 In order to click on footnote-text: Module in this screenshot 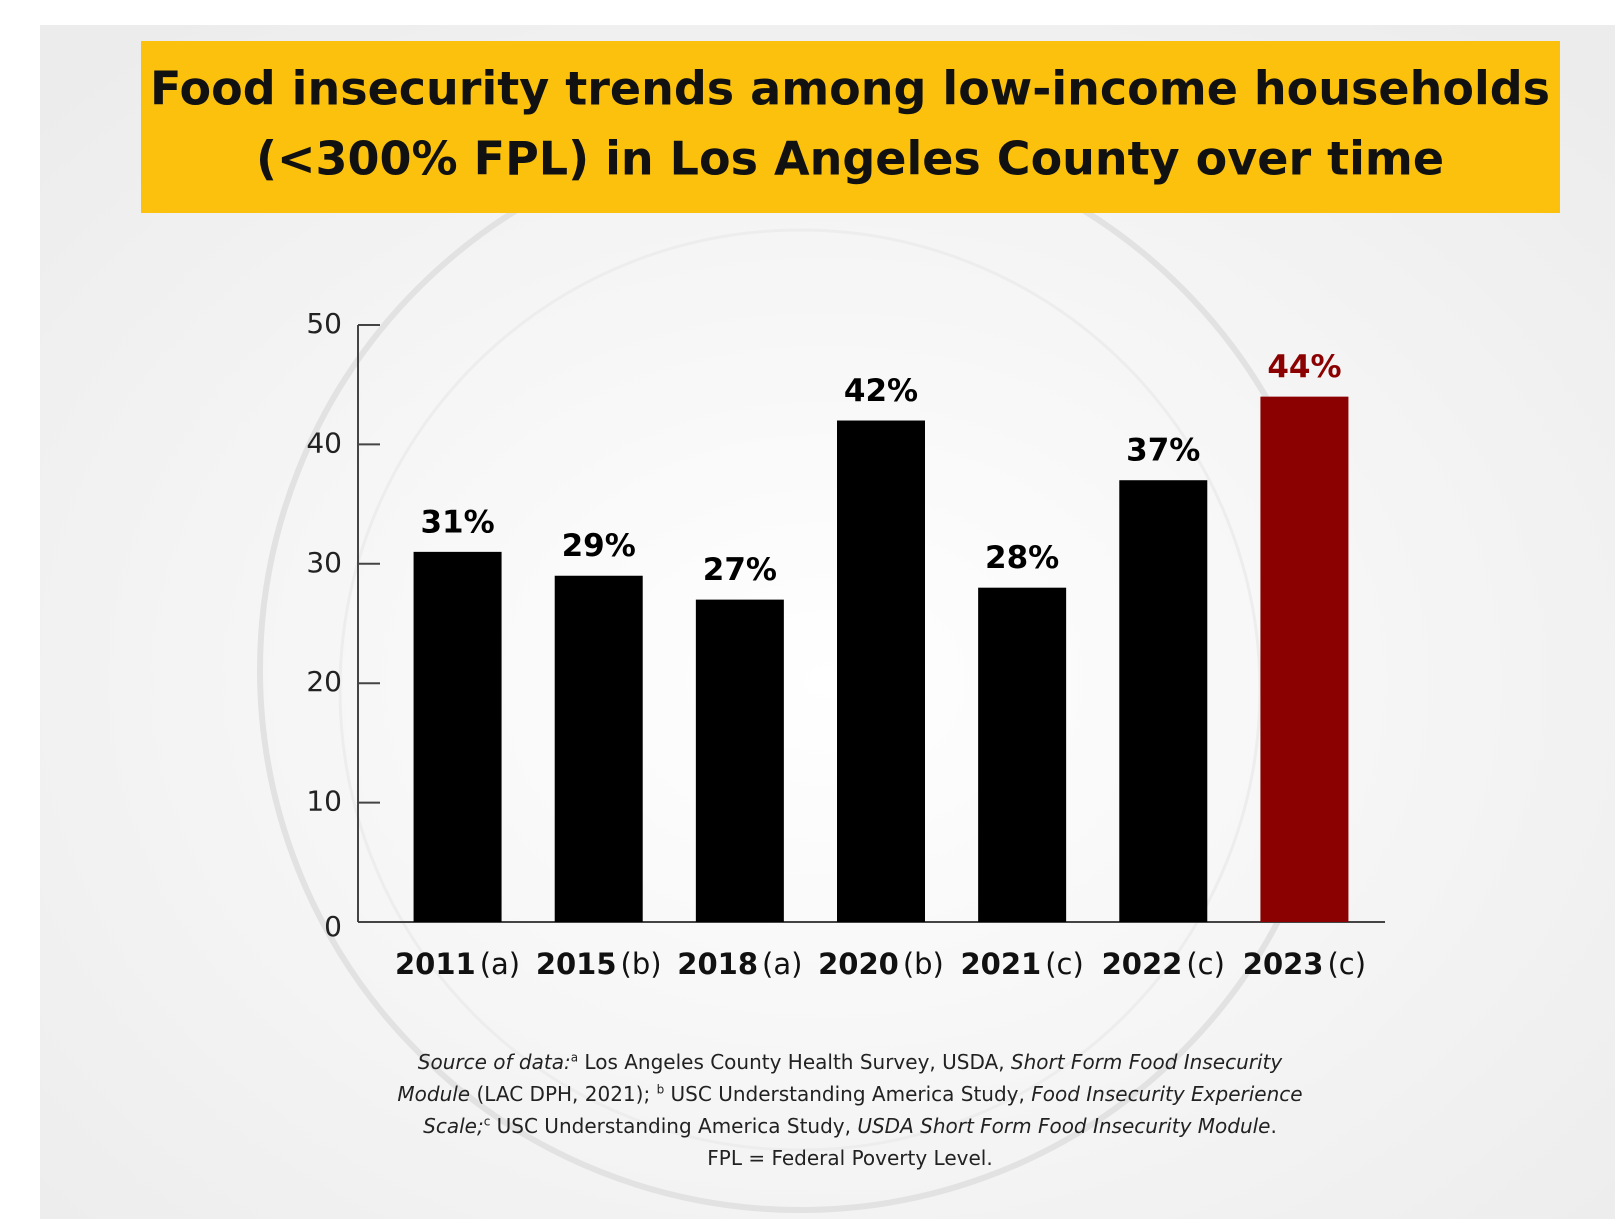, I will do `click(434, 1094)`.